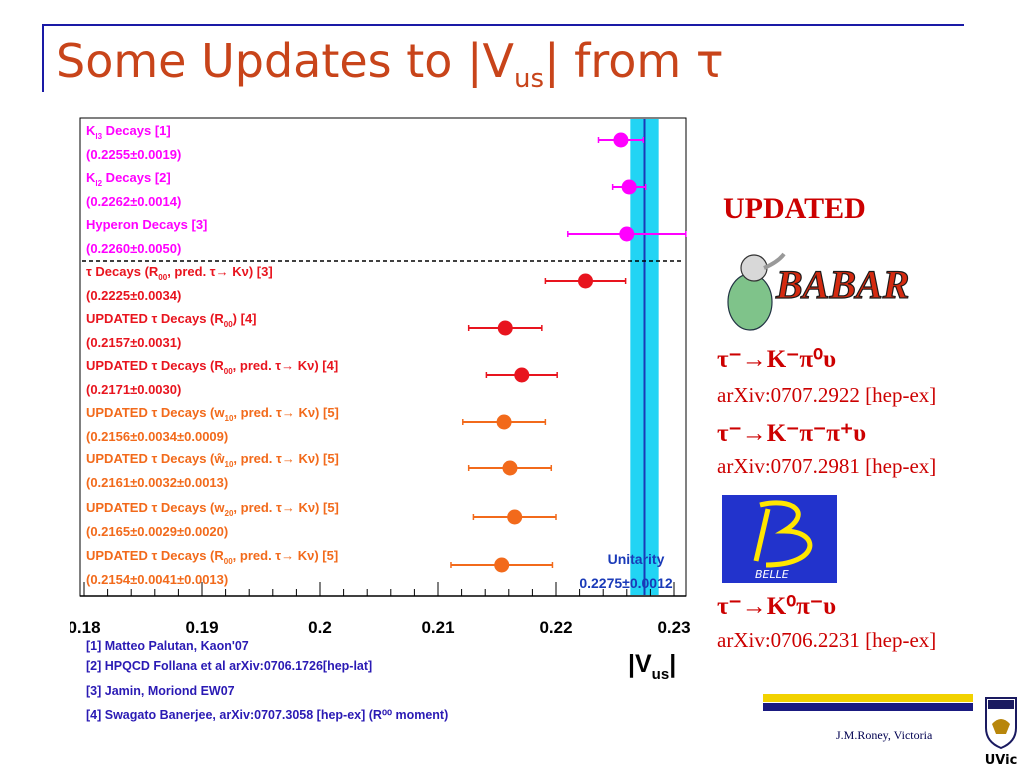 Image resolution: width=1024 pixels, height=768 pixels. What do you see at coordinates (772, 574) in the screenshot?
I see `belle-logo-text: BELLE` at bounding box center [772, 574].